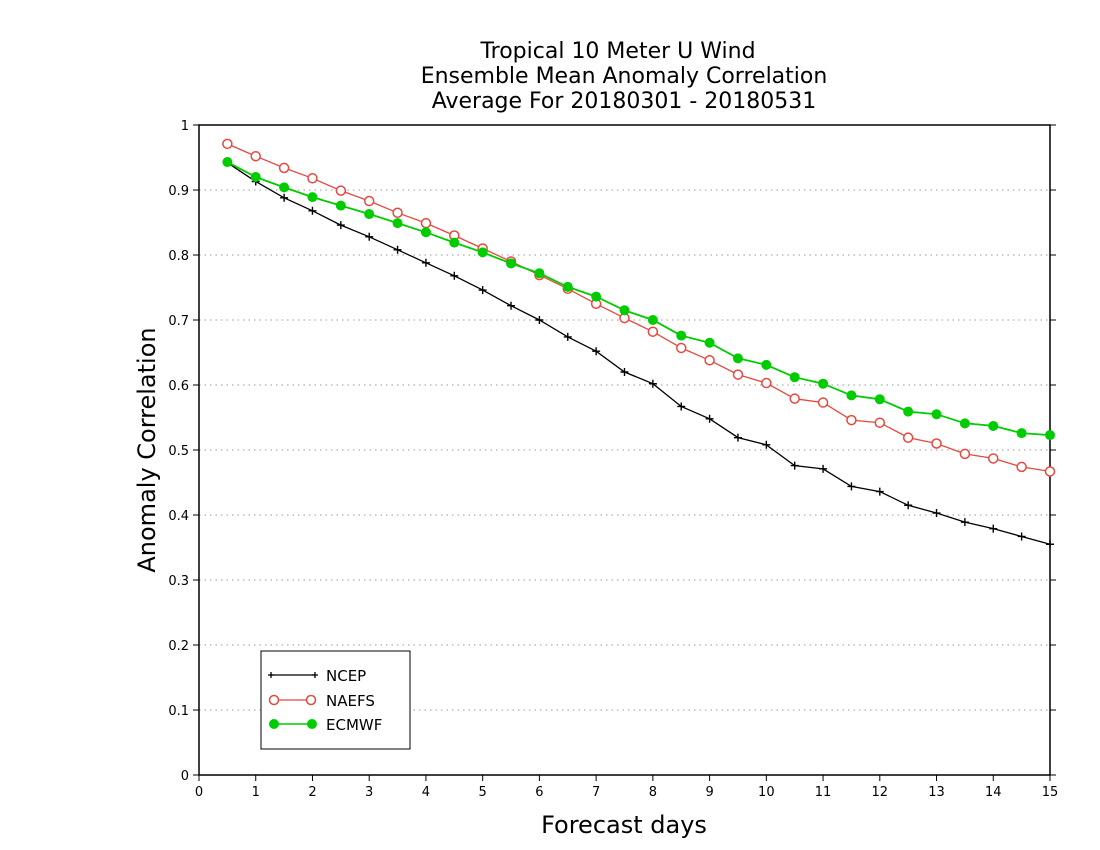  Describe the element at coordinates (624, 825) in the screenshot. I see `x-axis-label: Forecast days` at that location.